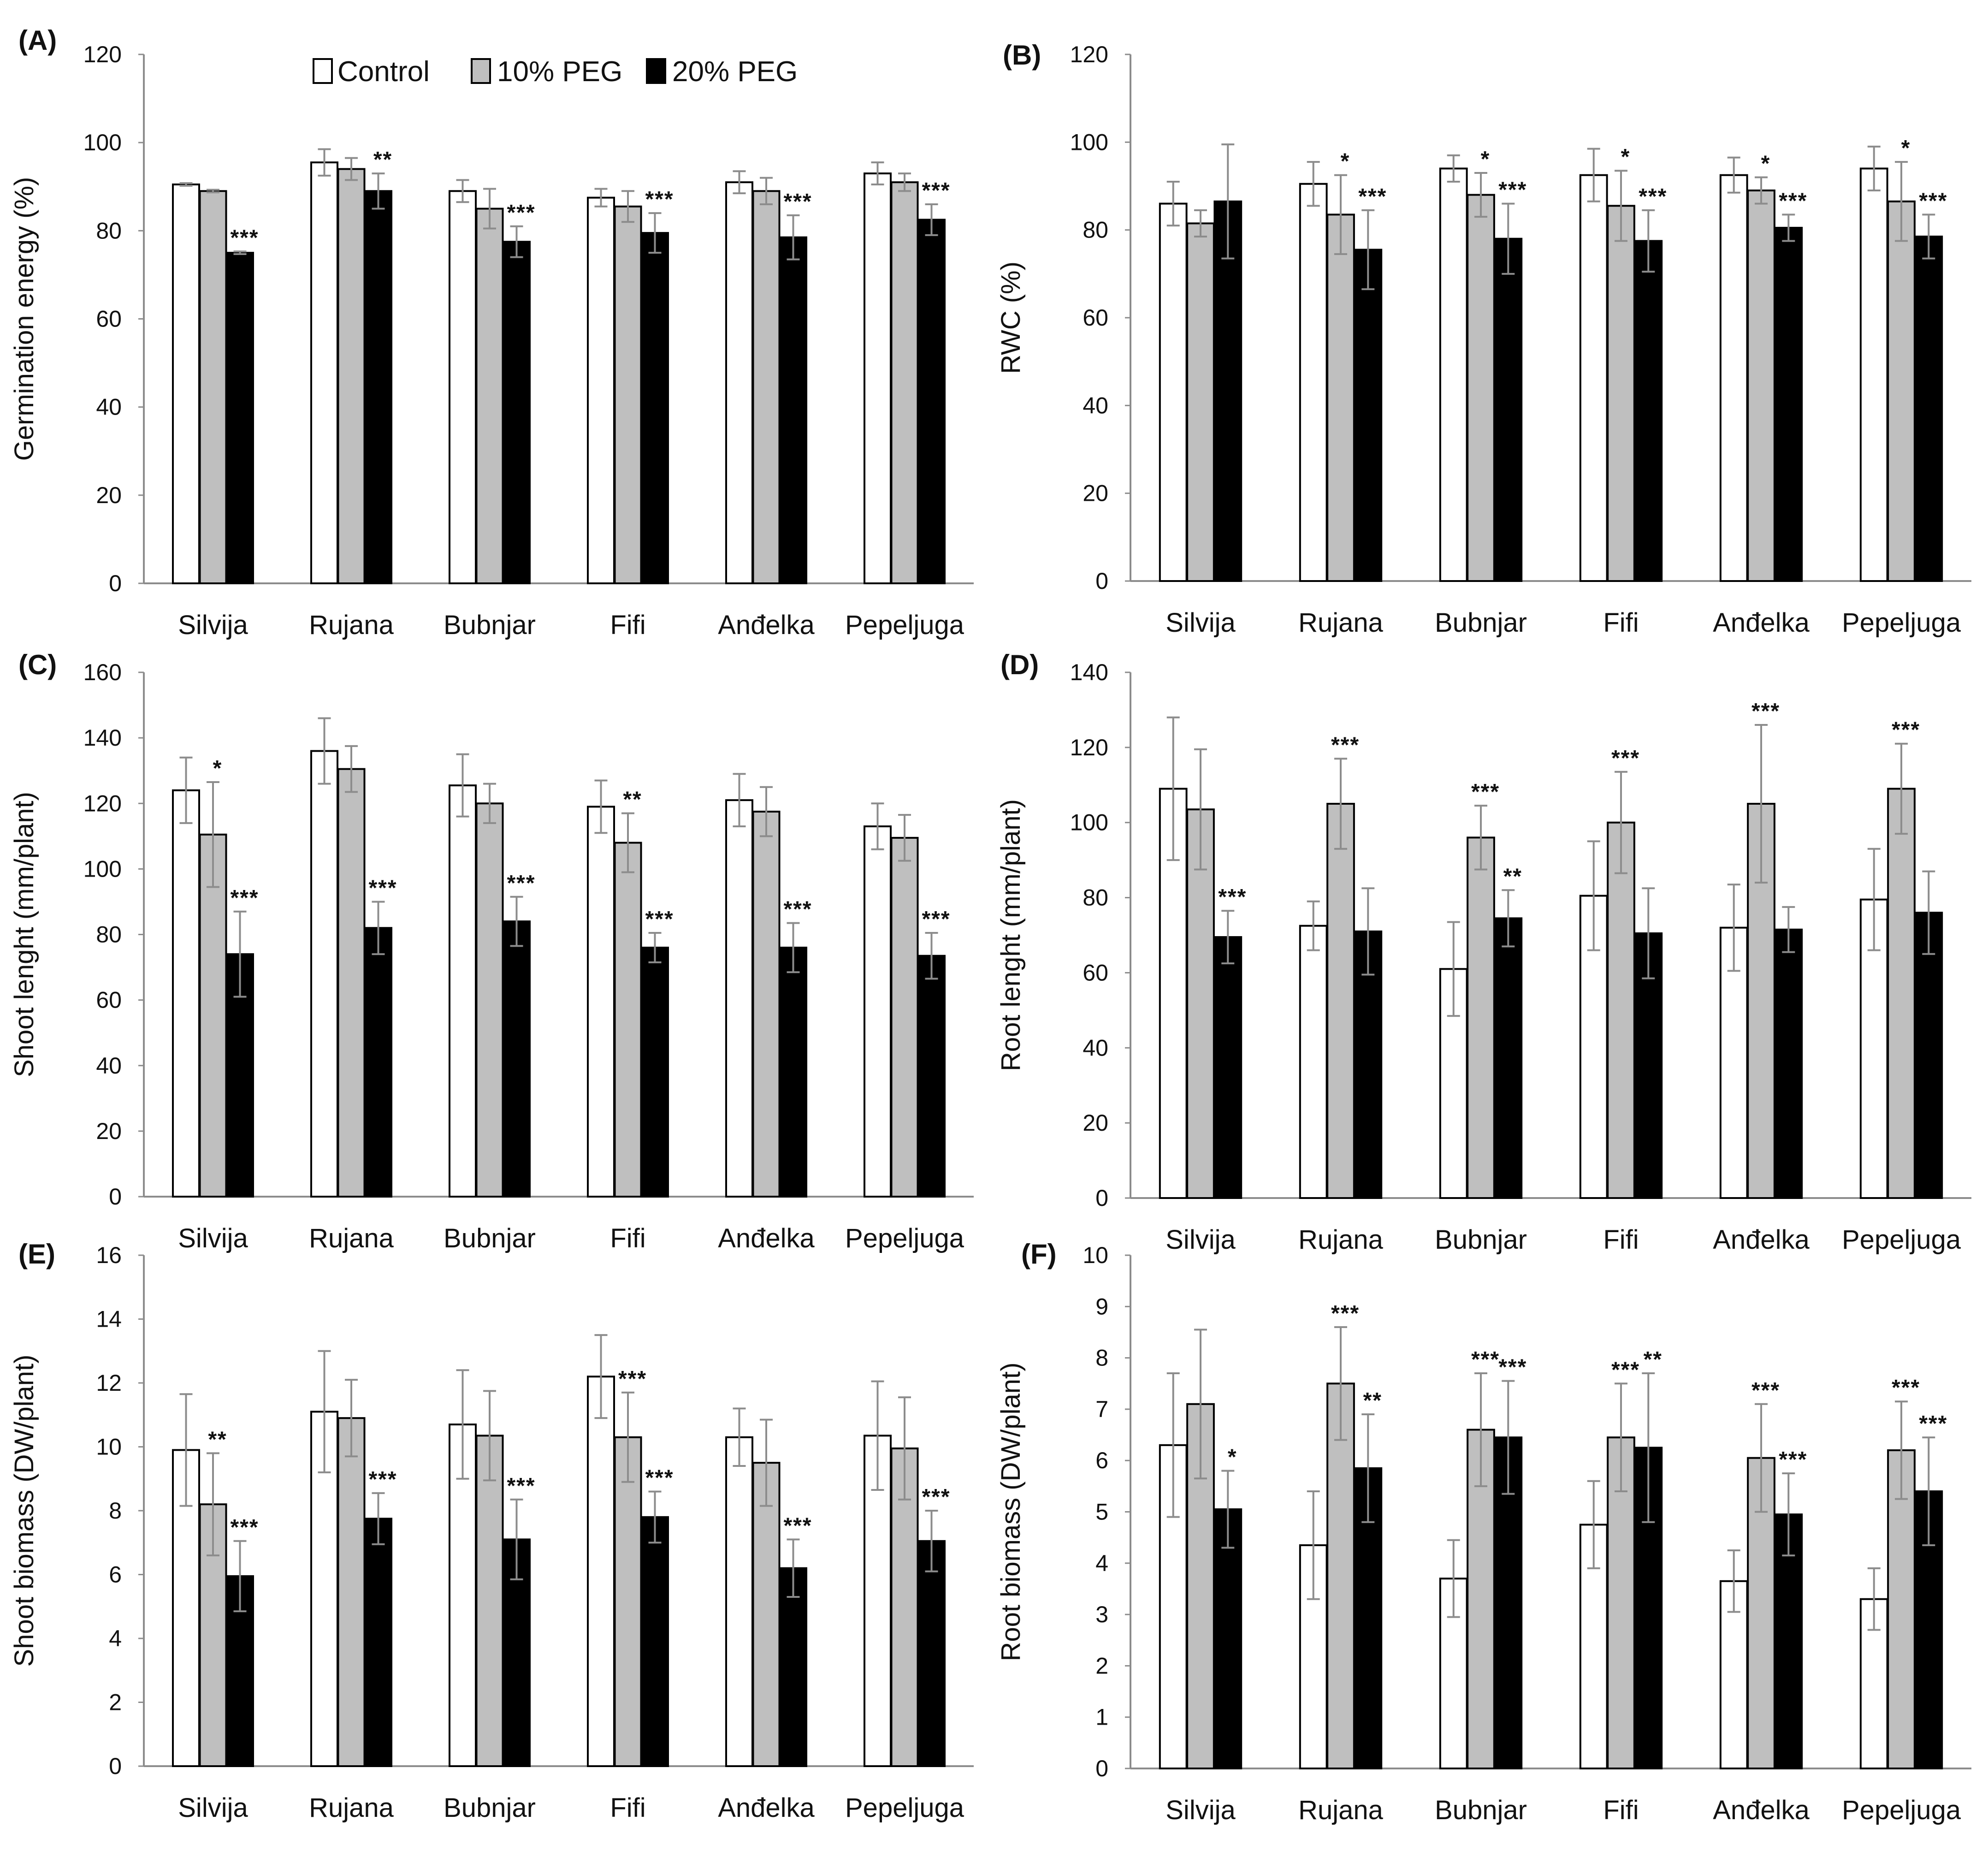  What do you see at coordinates (739, 1602) in the screenshot?
I see `bar-control-andelka` at bounding box center [739, 1602].